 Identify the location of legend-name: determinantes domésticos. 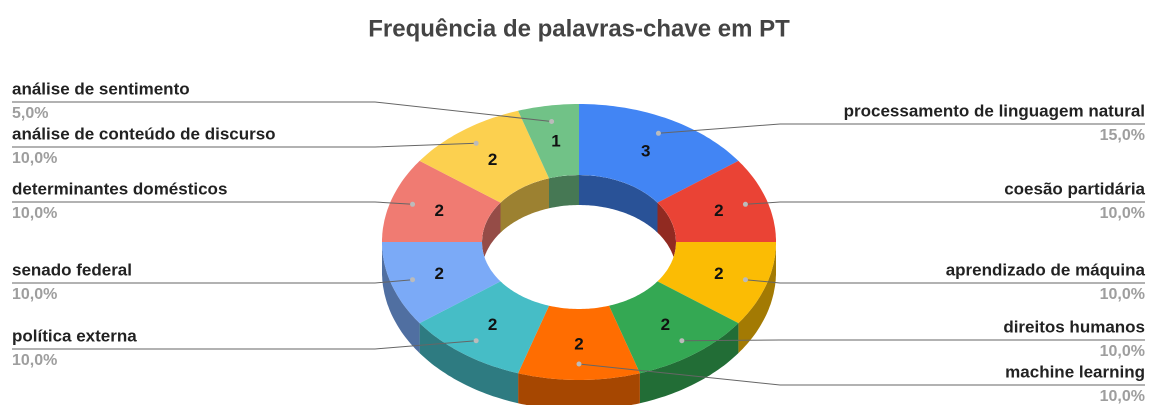
(119, 188).